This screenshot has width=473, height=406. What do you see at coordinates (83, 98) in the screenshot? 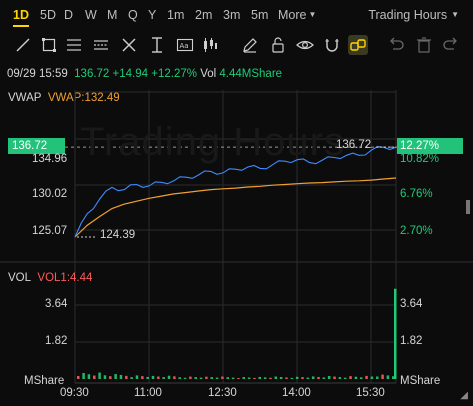
I see `vwap-value: VWAP:132.49` at bounding box center [83, 98].